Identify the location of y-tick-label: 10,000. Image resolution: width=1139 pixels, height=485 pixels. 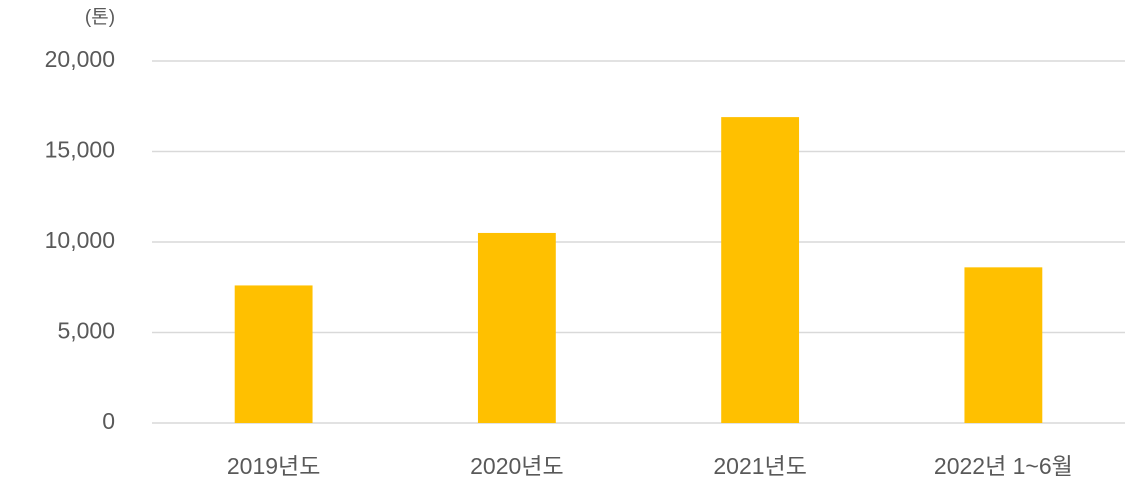
(80, 240).